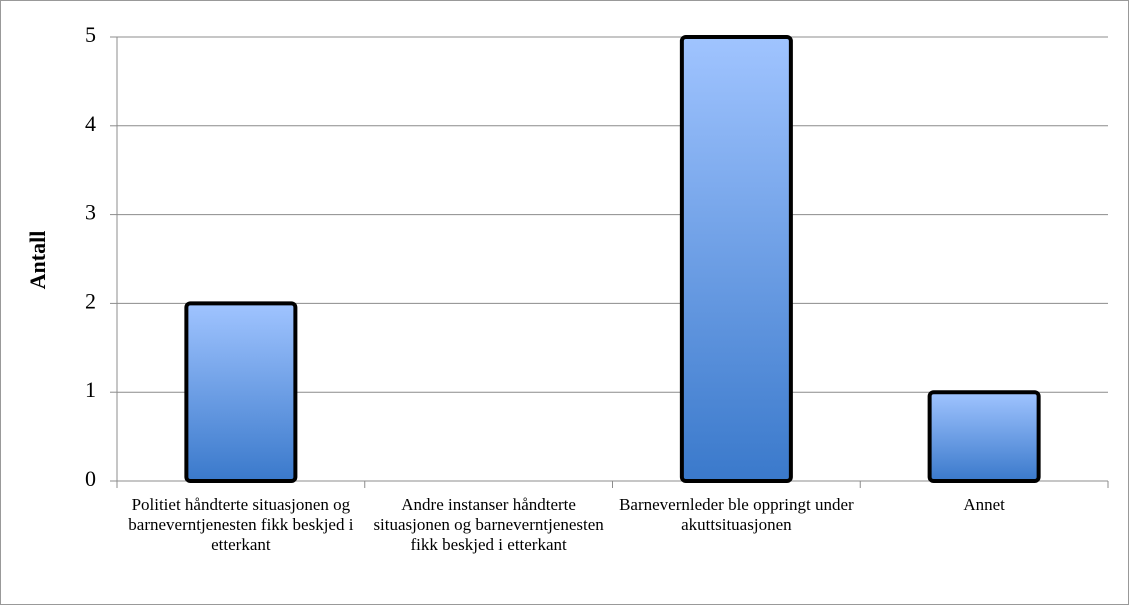  I want to click on y-tick-label: 5, so click(90, 34).